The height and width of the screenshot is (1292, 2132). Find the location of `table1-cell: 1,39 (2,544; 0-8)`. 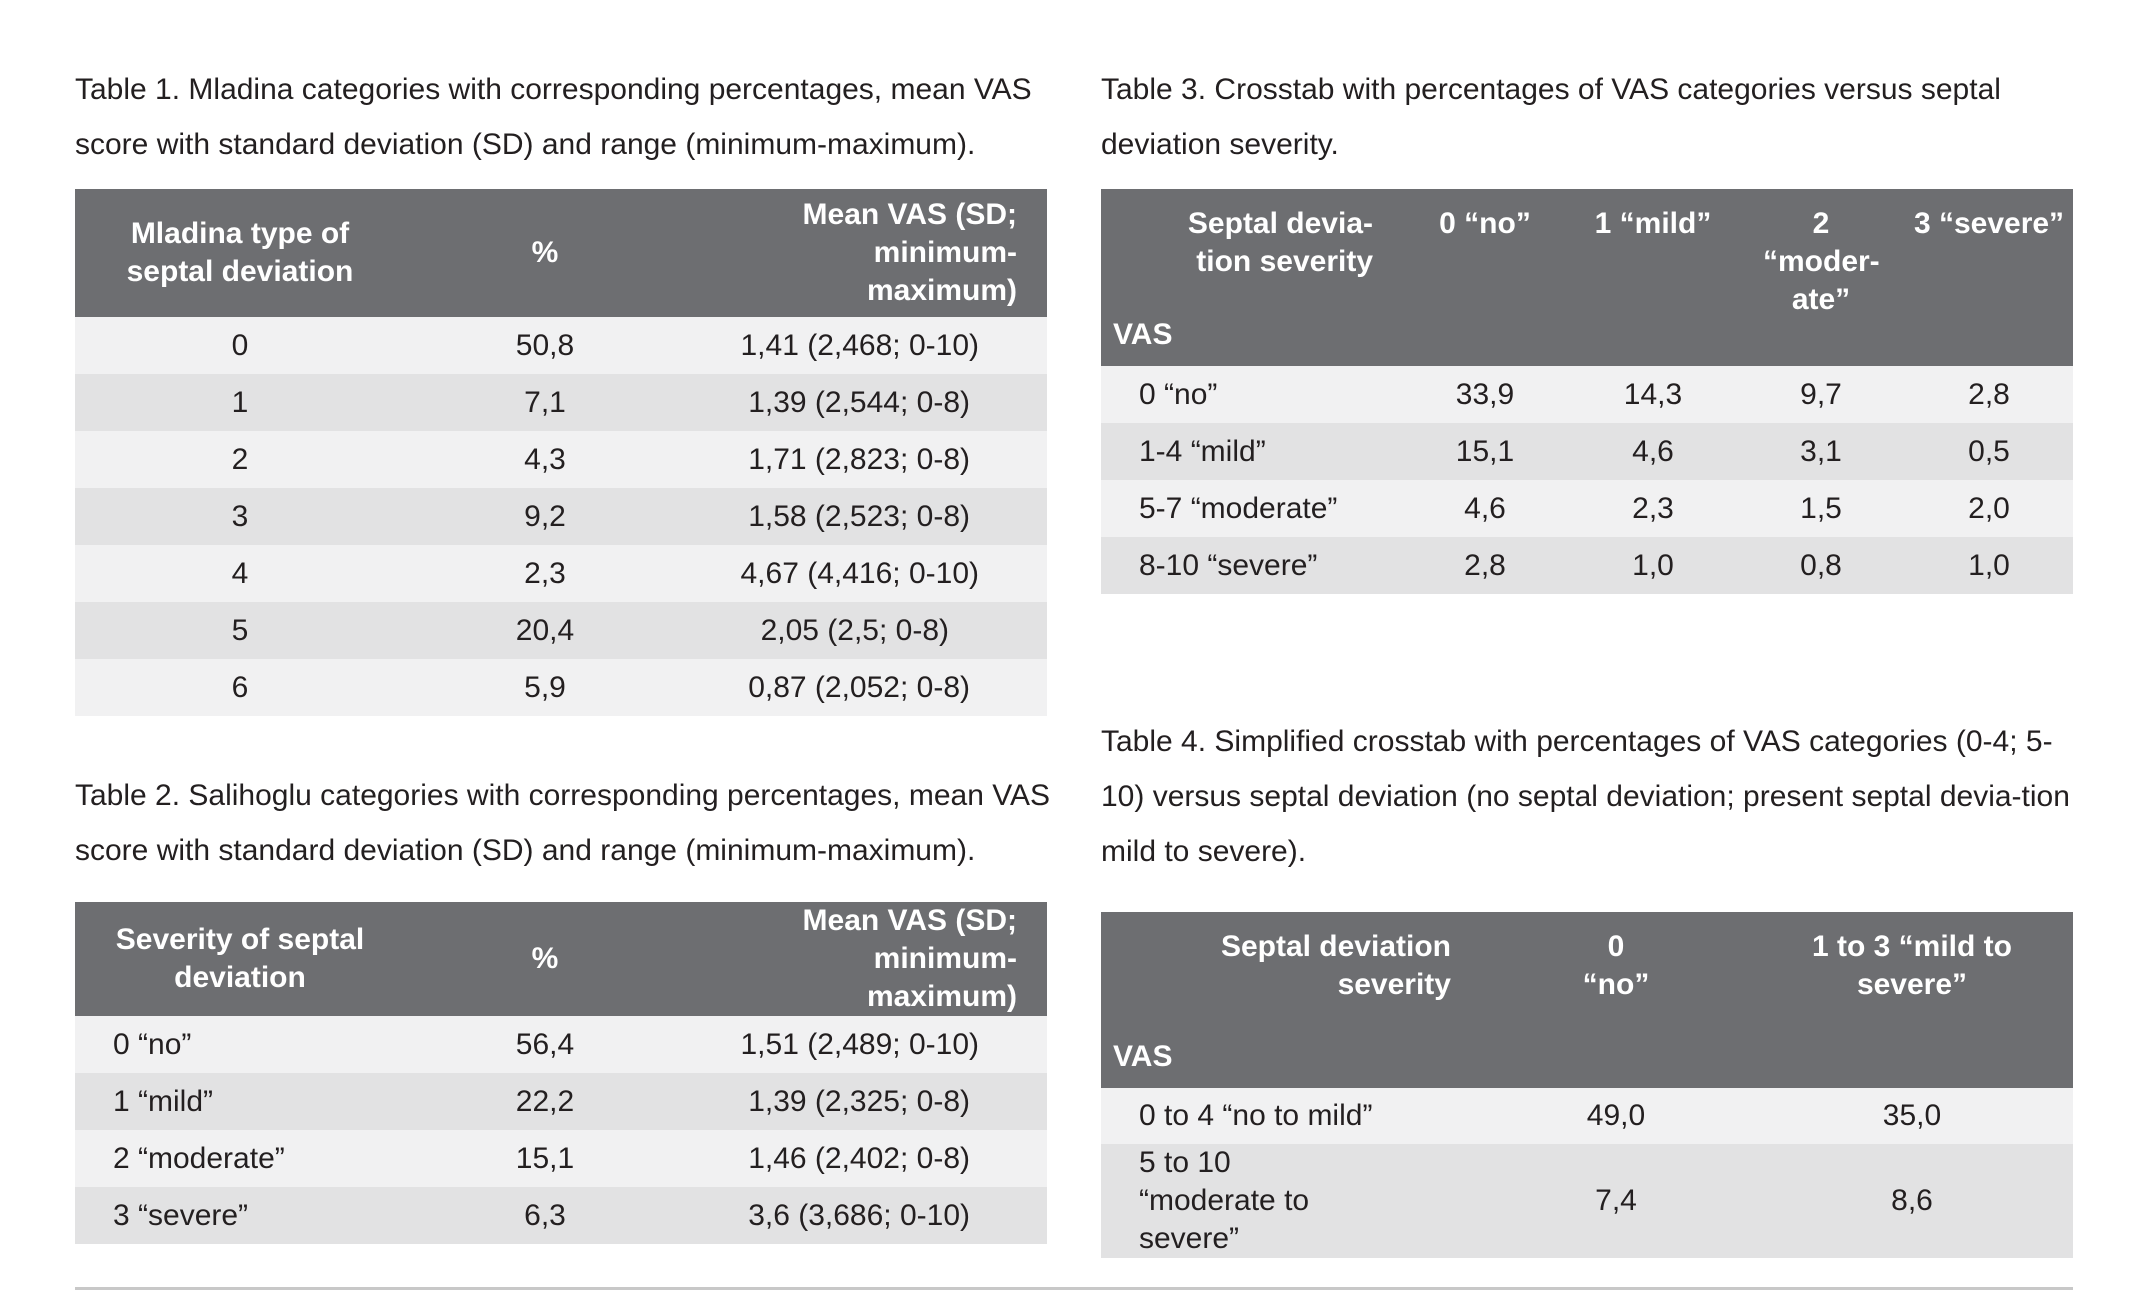

table1-cell: 1,39 (2,544; 0-8) is located at coordinates (859, 402).